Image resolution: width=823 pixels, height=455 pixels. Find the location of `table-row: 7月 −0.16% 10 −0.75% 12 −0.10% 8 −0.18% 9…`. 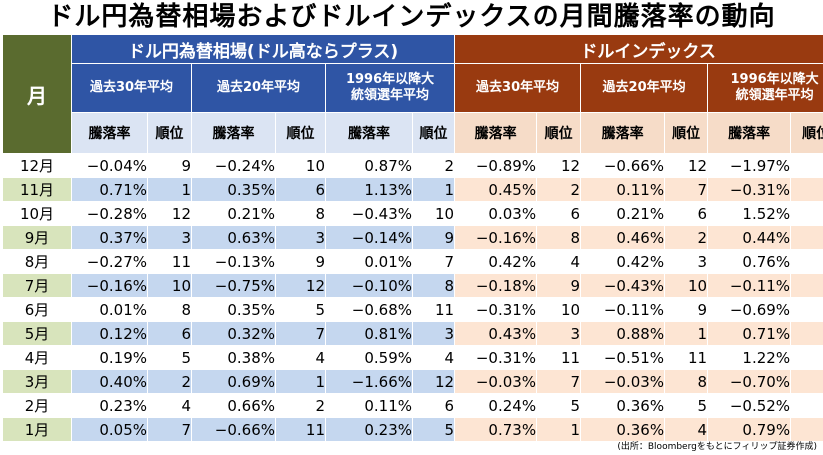

table-row: 7月 −0.16% 10 −0.75% 12 −0.10% 8 −0.18% 9… is located at coordinates (412, 285).